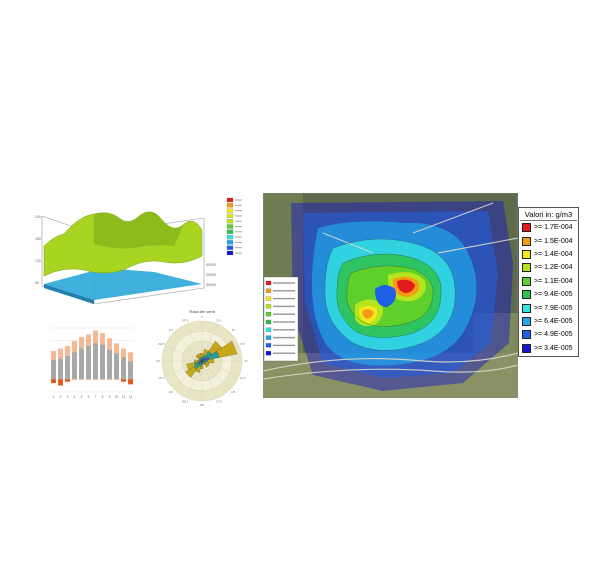 The width and height of the screenshot is (600, 584). Describe the element at coordinates (38, 239) in the screenshot. I see `svg-text: 180` at that location.